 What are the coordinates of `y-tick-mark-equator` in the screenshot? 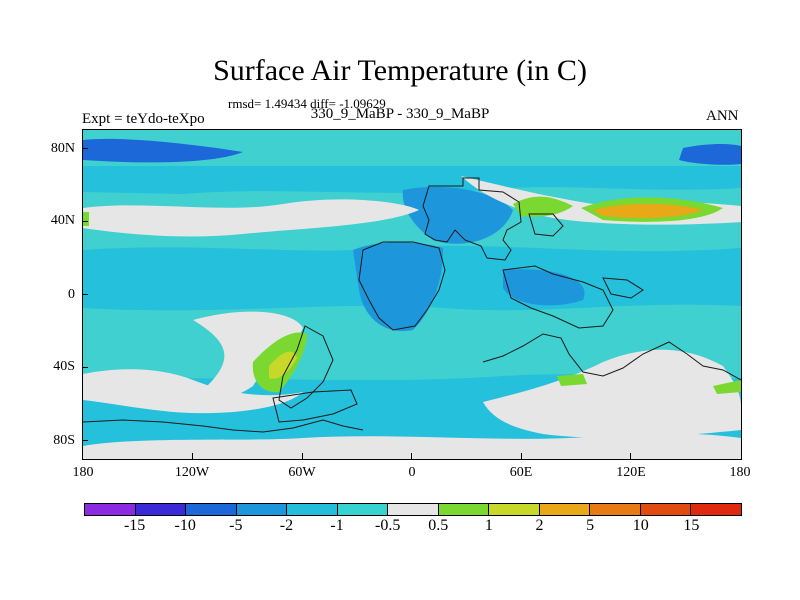 It's located at (85, 294).